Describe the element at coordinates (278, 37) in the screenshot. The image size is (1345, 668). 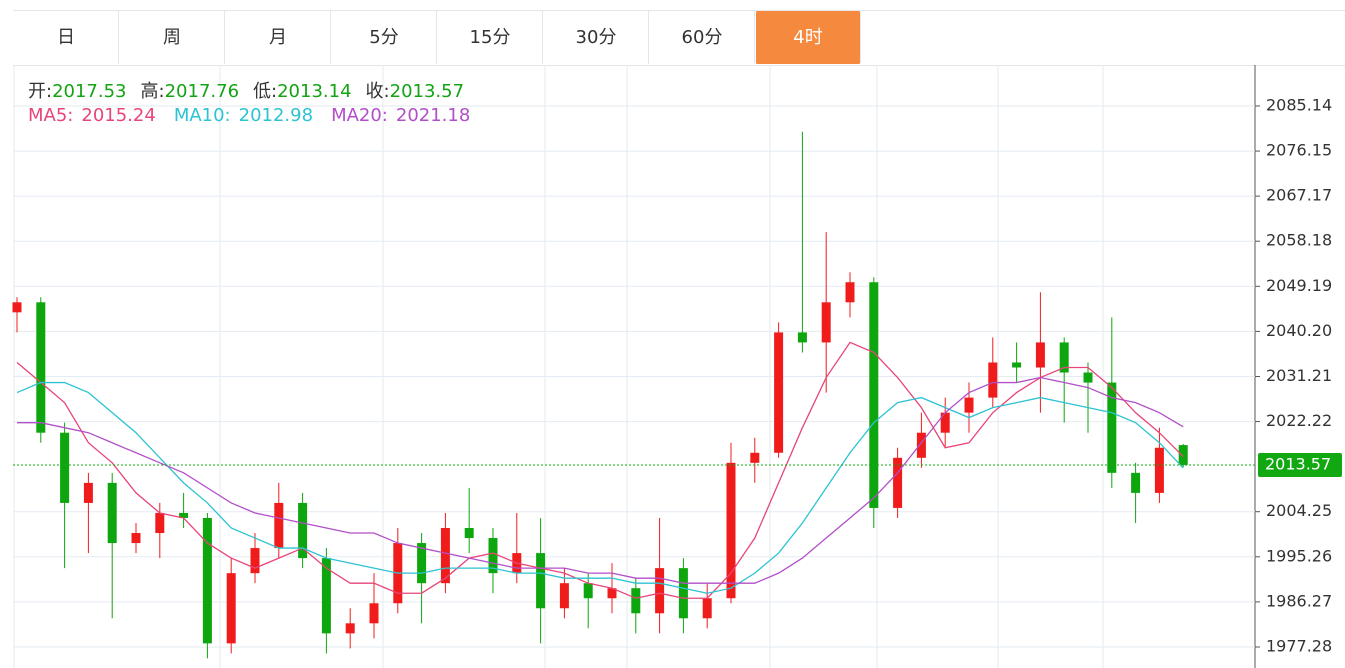
I see `period-tab: 月` at that location.